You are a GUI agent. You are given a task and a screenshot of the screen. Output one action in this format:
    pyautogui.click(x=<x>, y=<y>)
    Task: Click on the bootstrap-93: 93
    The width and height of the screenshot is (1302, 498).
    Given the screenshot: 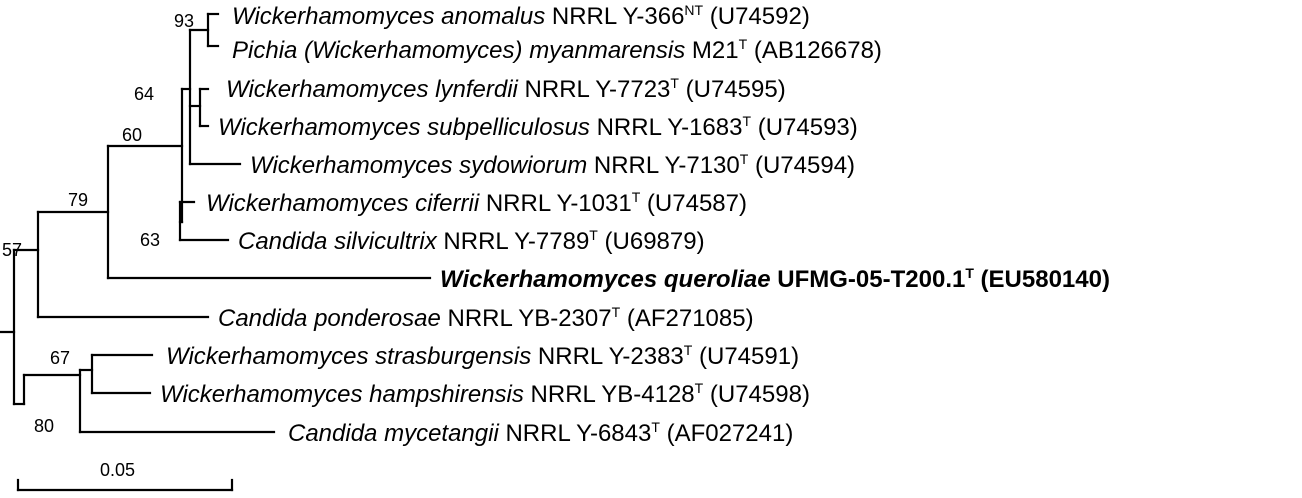 What is the action you would take?
    pyautogui.click(x=184, y=21)
    